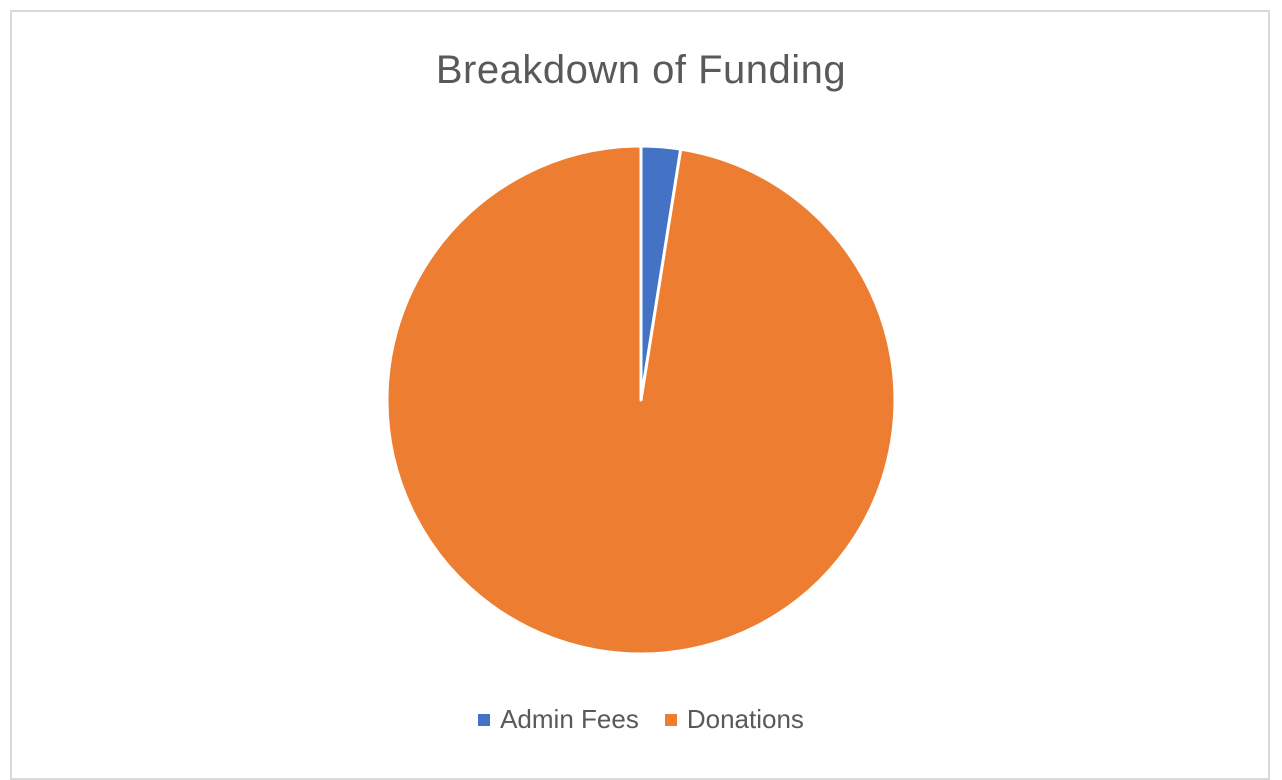 This screenshot has width=1282, height=780. What do you see at coordinates (569, 719) in the screenshot?
I see `legend-label-admin-fees: Admin Fees` at bounding box center [569, 719].